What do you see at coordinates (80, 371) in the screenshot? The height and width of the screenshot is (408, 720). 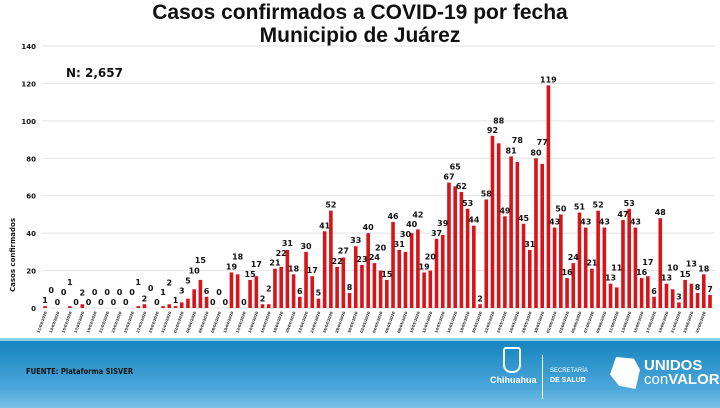 I see `source-text: FUENTE: Plataforma SISVER` at bounding box center [80, 371].